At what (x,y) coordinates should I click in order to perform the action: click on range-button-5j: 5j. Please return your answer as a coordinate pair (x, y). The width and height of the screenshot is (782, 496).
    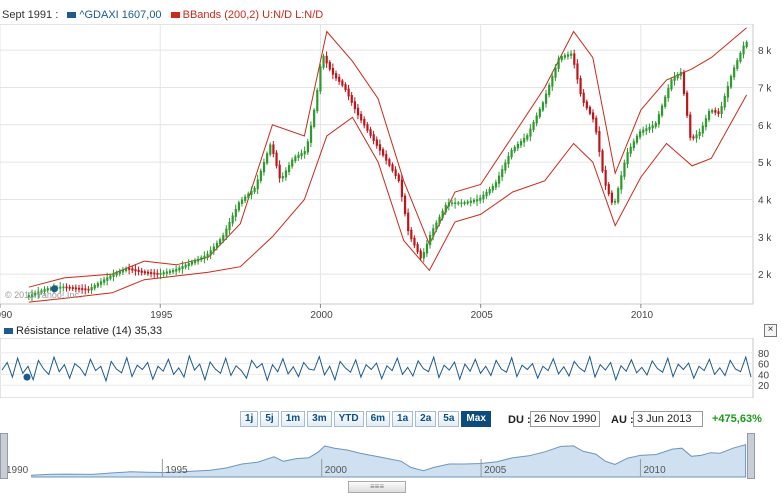
    Looking at the image, I should click on (269, 419).